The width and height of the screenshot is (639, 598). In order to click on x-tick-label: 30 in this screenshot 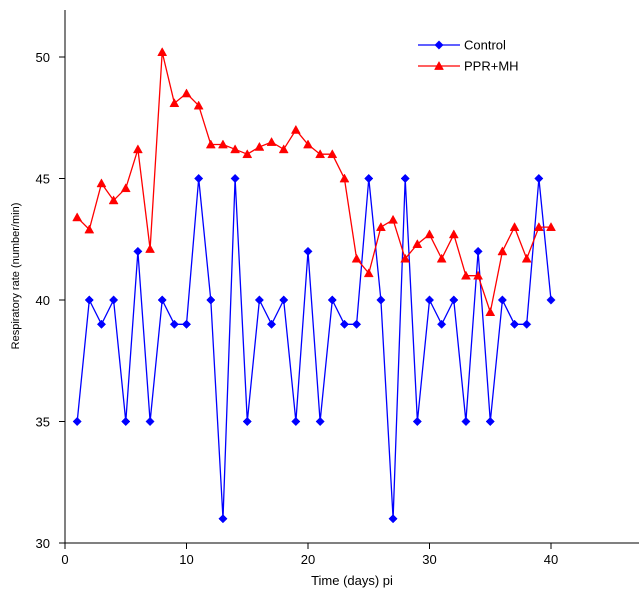, I will do `click(429, 559)`.